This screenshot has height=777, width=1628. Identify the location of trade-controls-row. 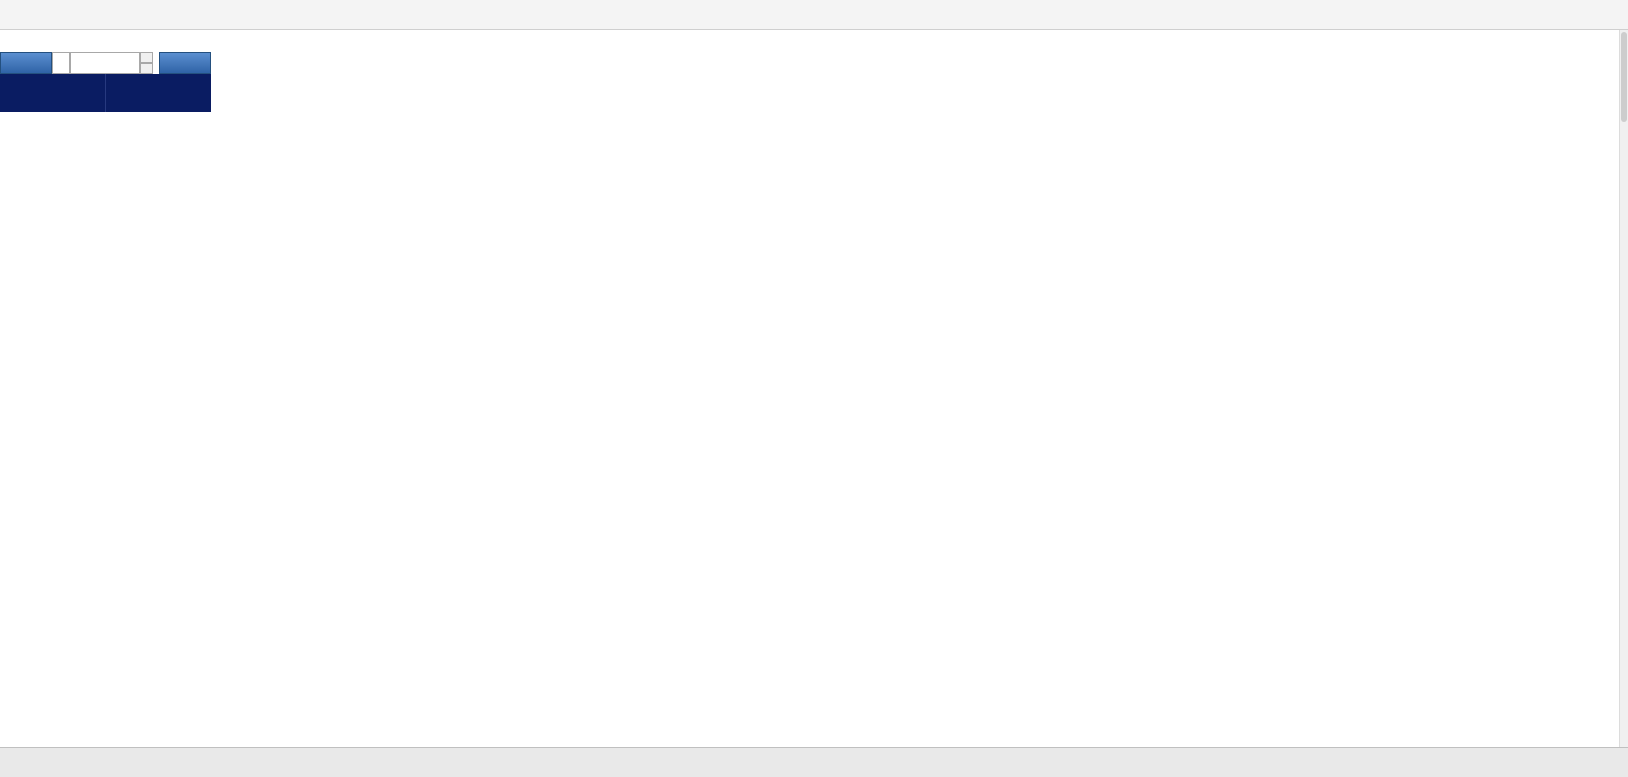
(105, 63).